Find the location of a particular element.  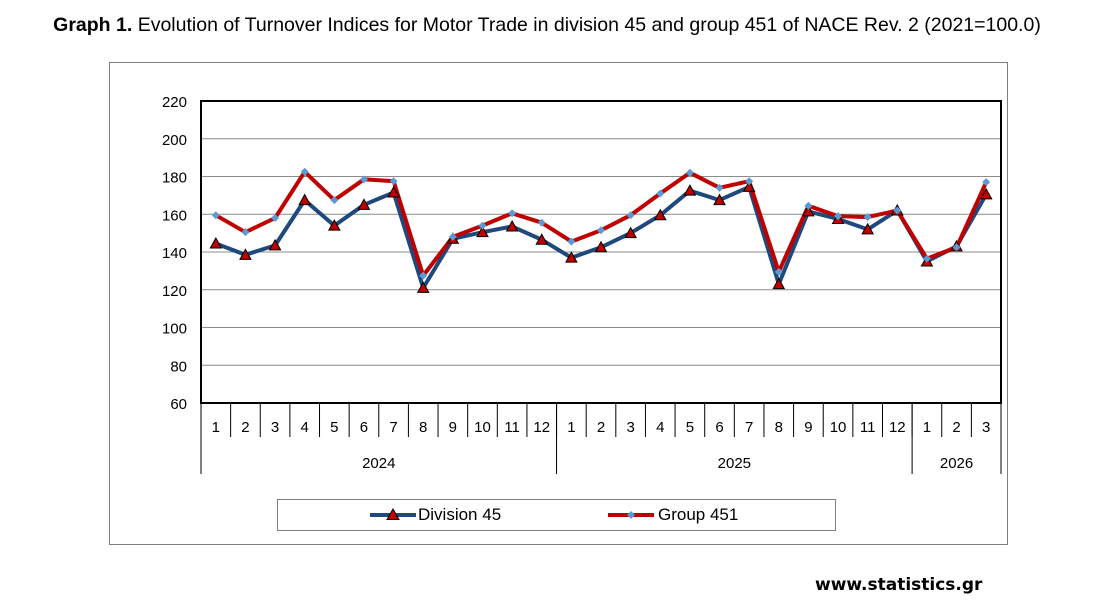

year-label: 2026 is located at coordinates (956, 463).